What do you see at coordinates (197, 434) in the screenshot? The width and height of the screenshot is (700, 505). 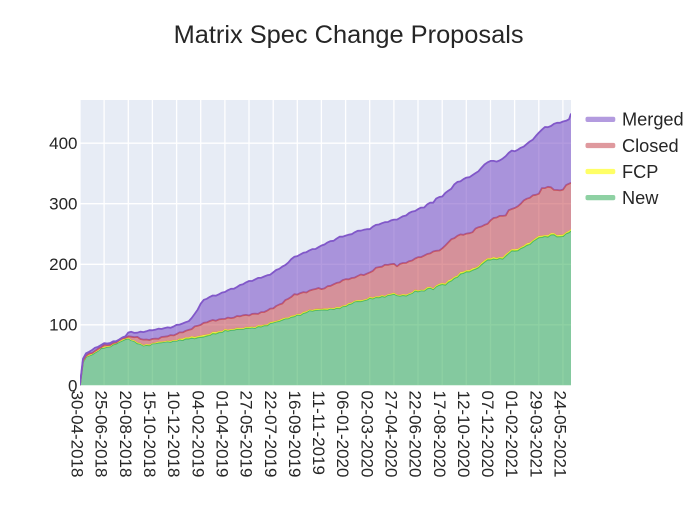 I see `svg-text: 04-02-2019` at bounding box center [197, 434].